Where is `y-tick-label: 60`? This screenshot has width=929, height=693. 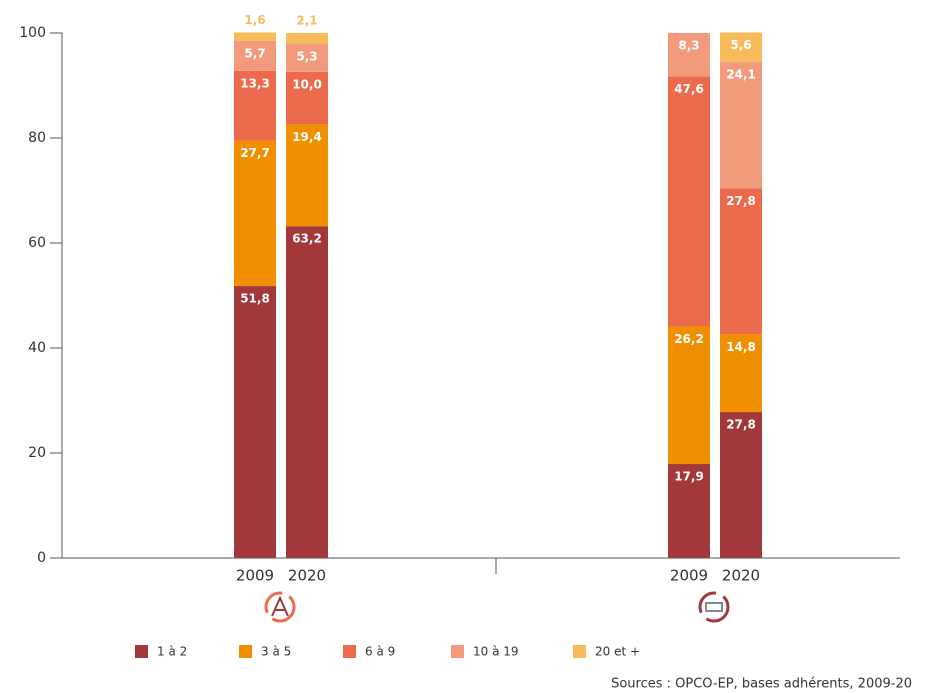 y-tick-label: 60 is located at coordinates (37, 243).